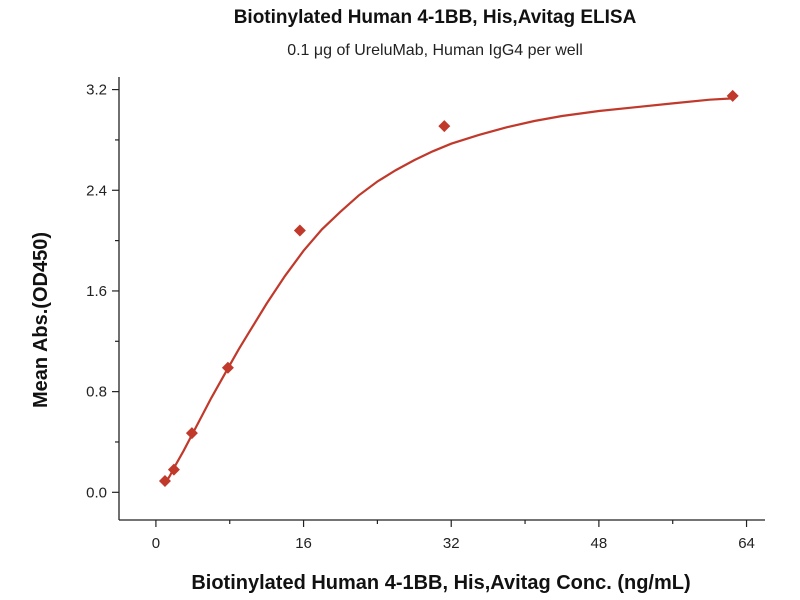 The width and height of the screenshot is (800, 600). What do you see at coordinates (41, 320) in the screenshot?
I see `y-axis-label: Mean Abs.(OD450)` at bounding box center [41, 320].